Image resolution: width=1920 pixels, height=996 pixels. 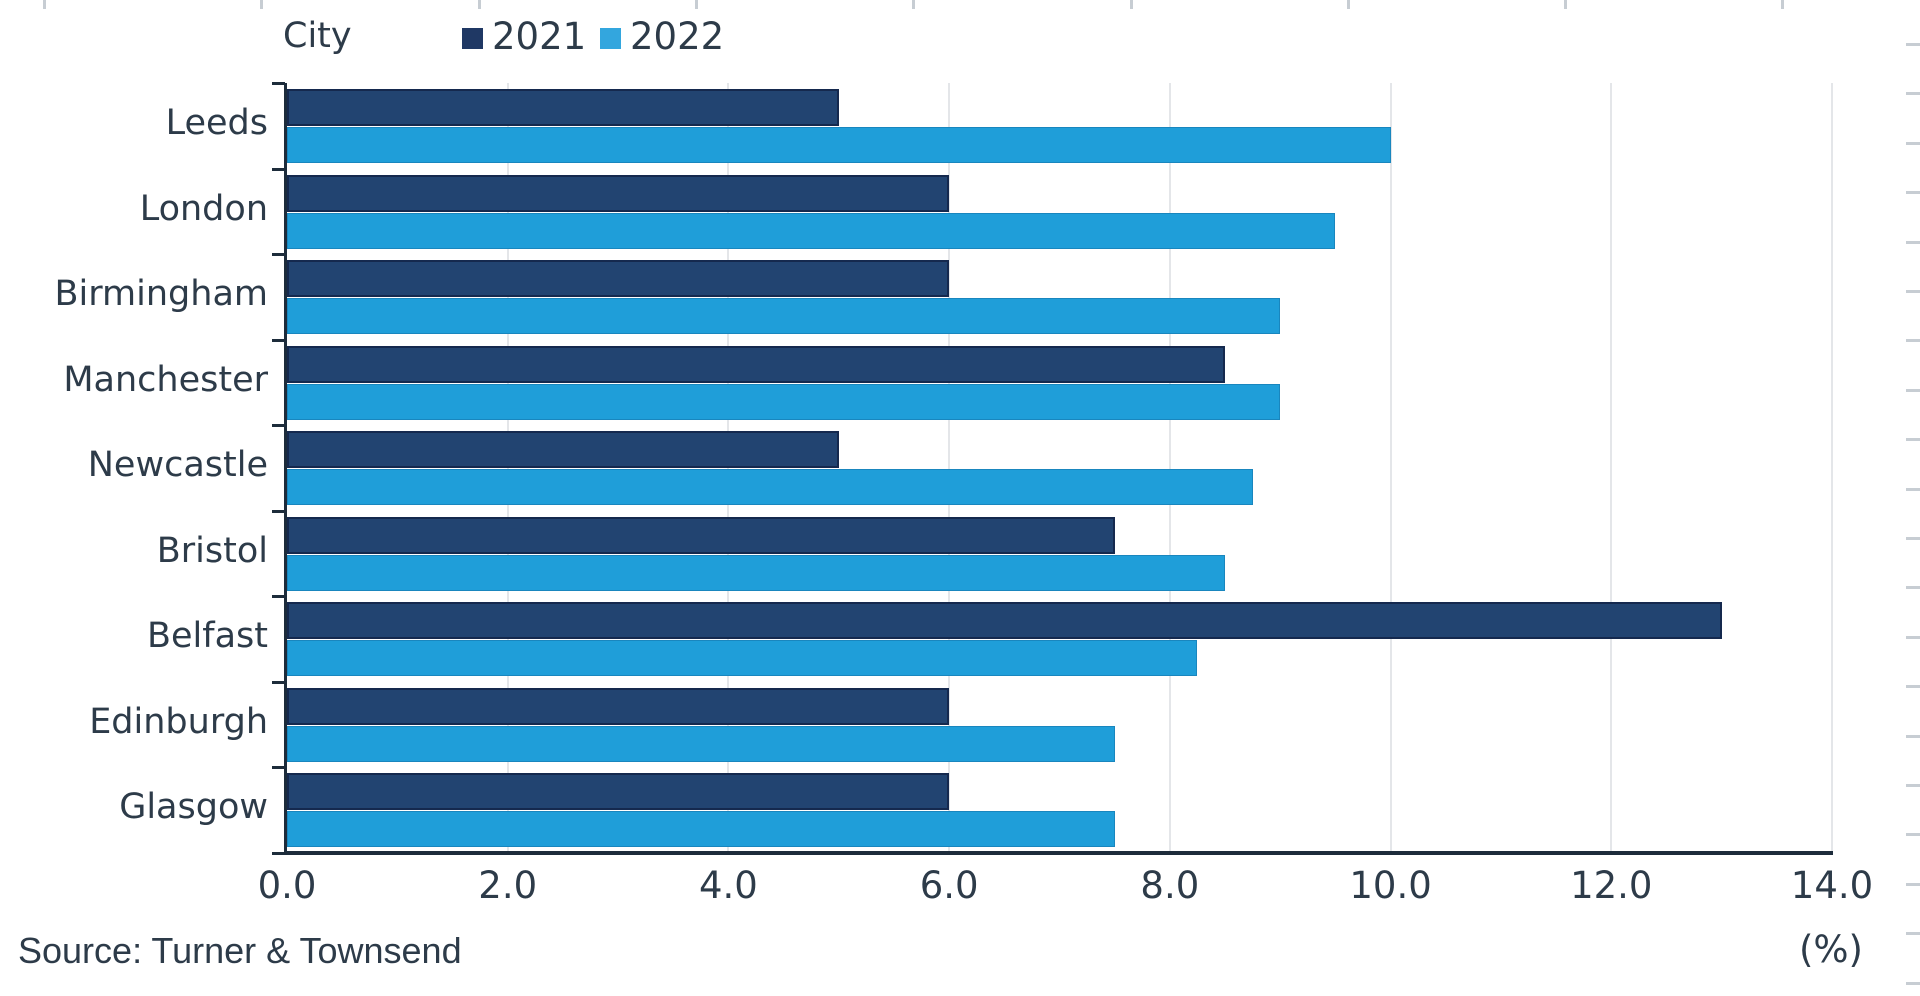 I want to click on legend-label-2022: 2022, so click(x=677, y=36).